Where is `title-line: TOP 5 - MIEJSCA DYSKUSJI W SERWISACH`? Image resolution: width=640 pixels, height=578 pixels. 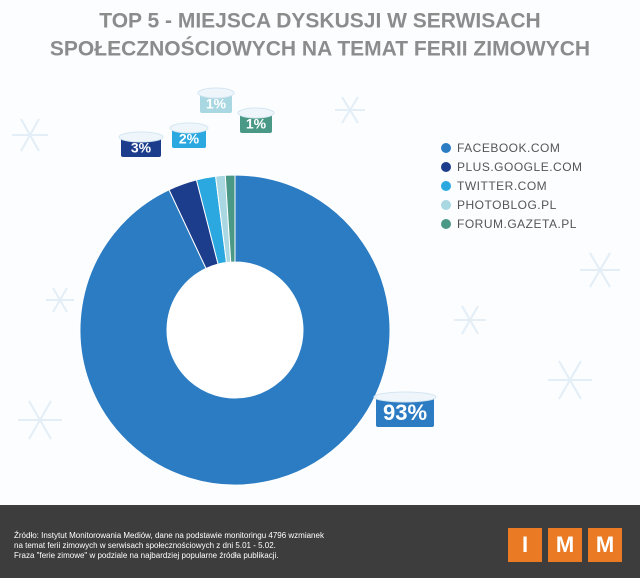 title-line: TOP 5 - MIEJSCA DYSKUSJI W SERWISACH is located at coordinates (319, 21).